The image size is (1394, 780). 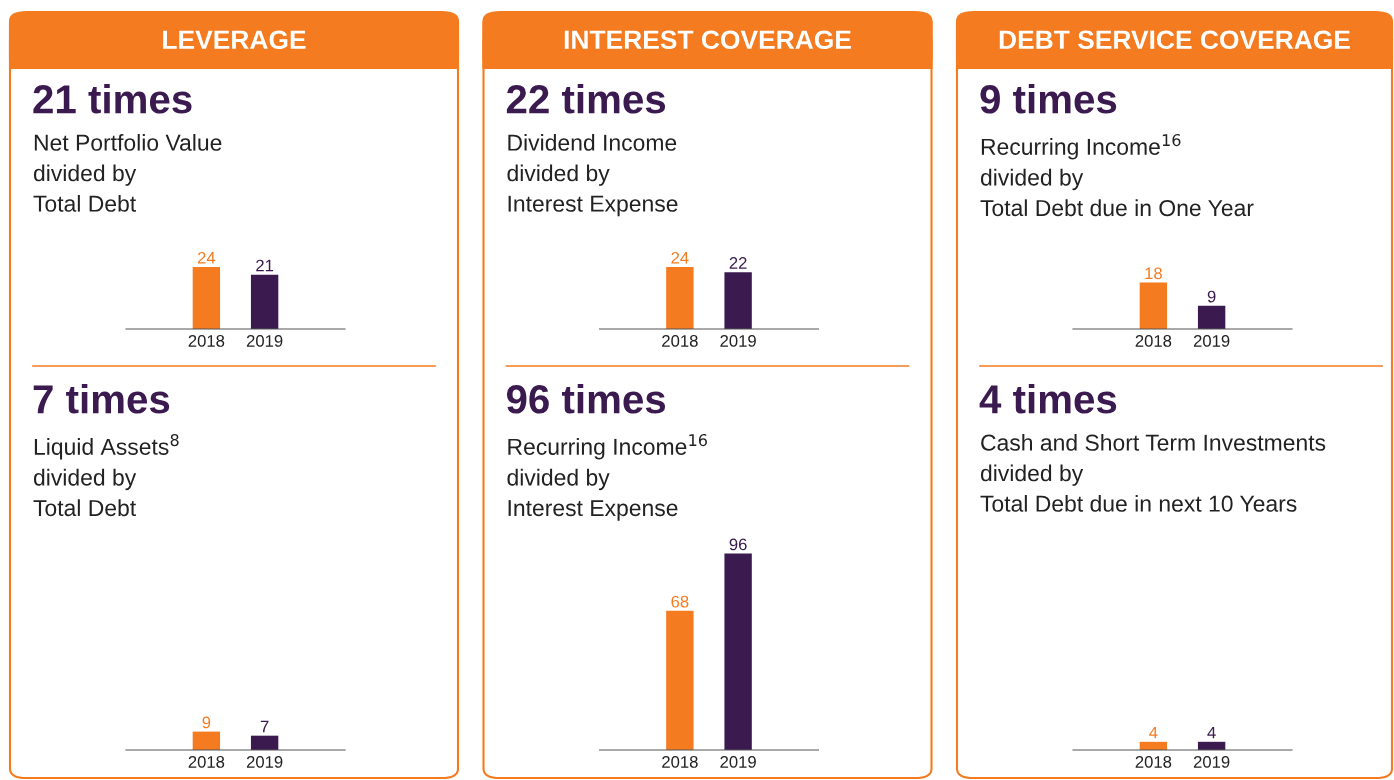 I want to click on data-label: 68, so click(x=680, y=601).